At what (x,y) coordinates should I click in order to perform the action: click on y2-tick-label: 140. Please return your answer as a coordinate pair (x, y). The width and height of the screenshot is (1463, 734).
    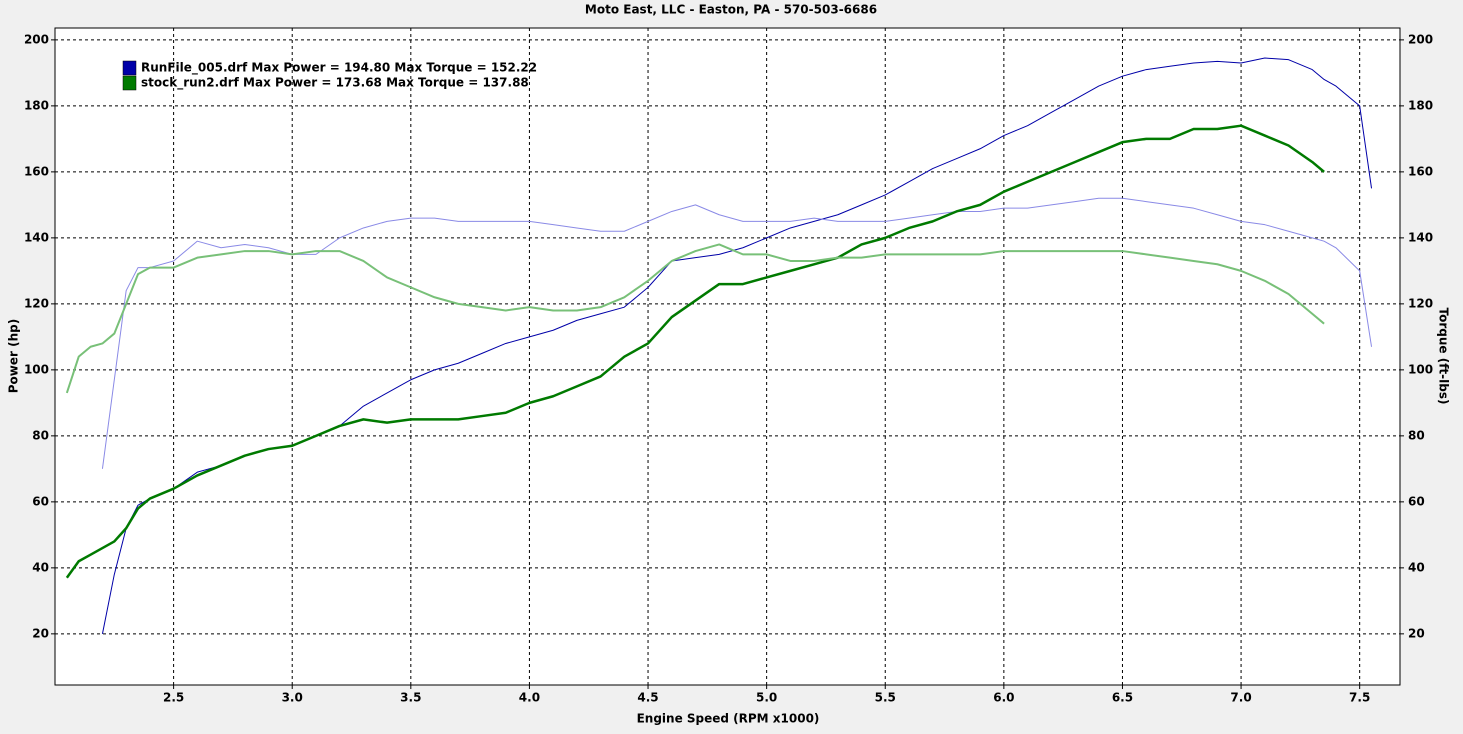
    Looking at the image, I should click on (1420, 237).